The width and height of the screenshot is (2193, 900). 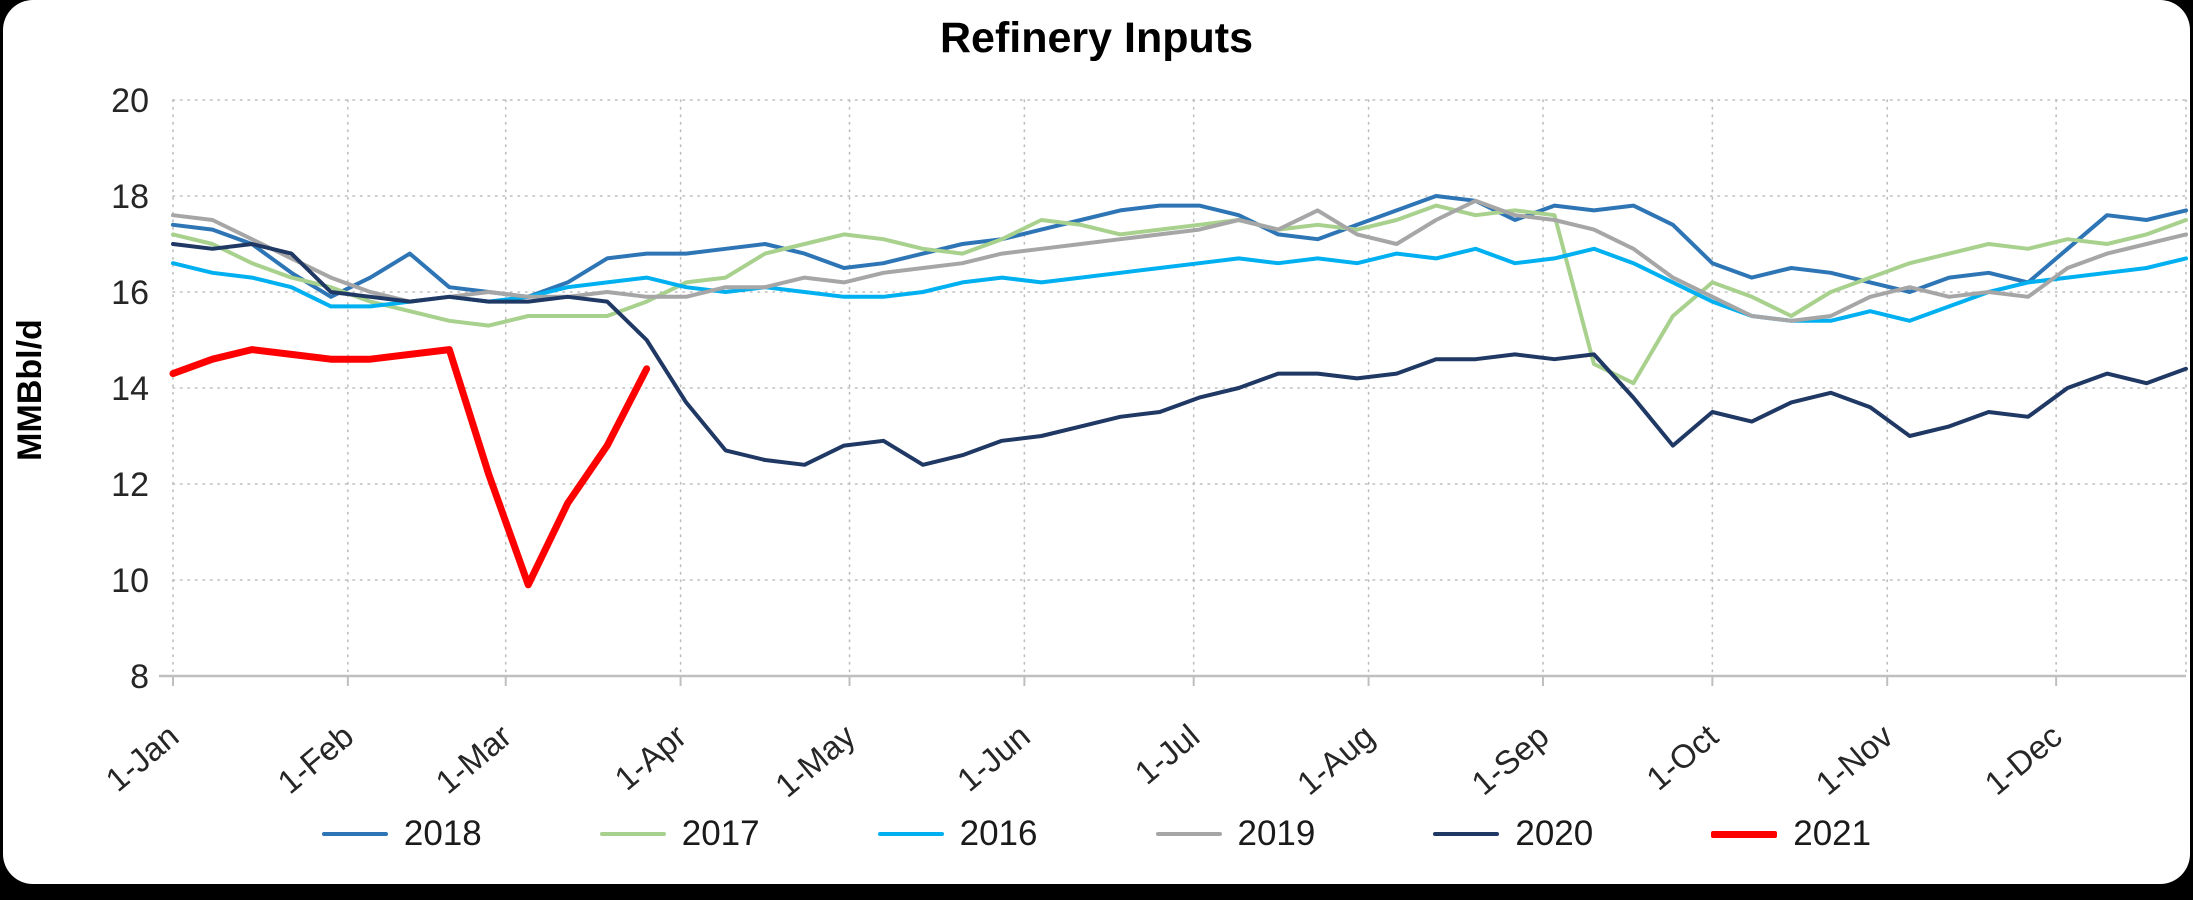 What do you see at coordinates (130, 485) in the screenshot?
I see `y-tick-label: 12` at bounding box center [130, 485].